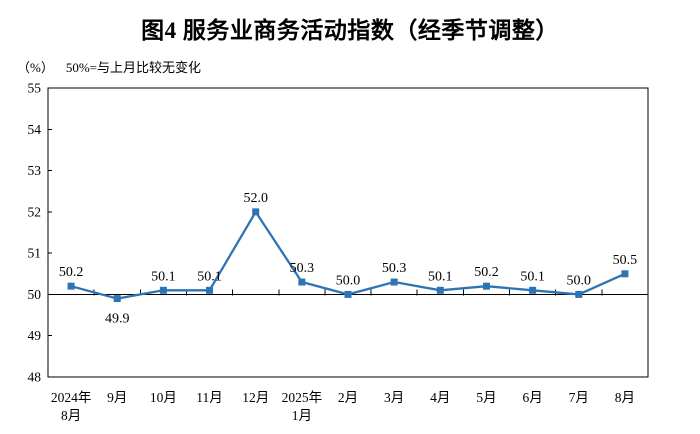 This screenshot has width=700, height=434. I want to click on x-axis-label: 10月, so click(163, 397).